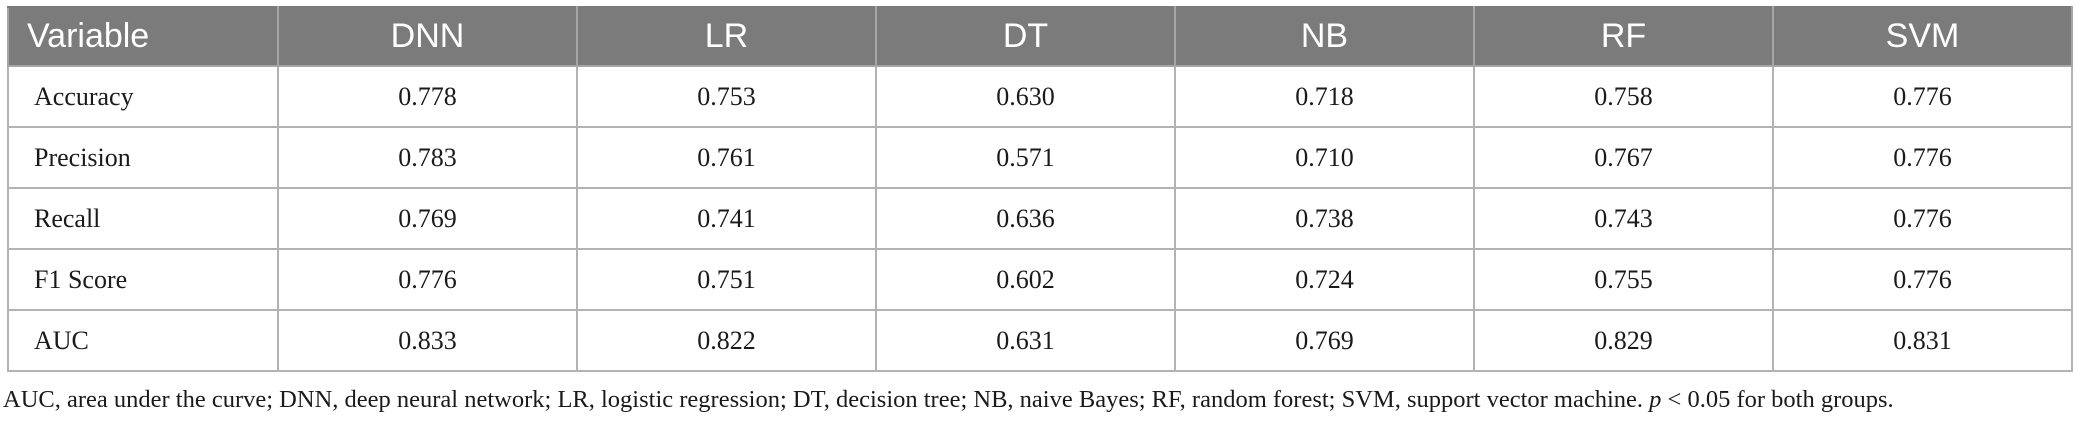 The width and height of the screenshot is (2077, 433). I want to click on header-rf: RF, so click(1623, 36).